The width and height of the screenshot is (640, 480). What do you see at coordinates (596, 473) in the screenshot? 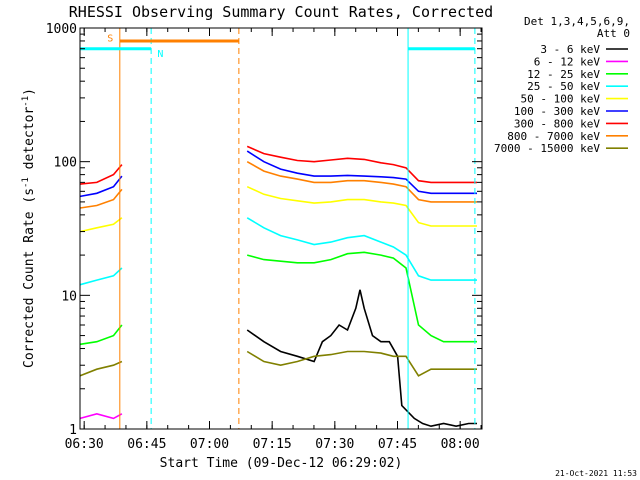
I see `generation-timestamp: 21-Oct-2021 11:53` at bounding box center [596, 473].